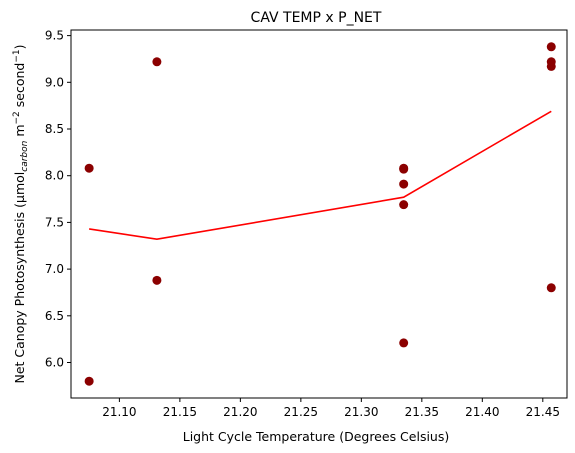 The width and height of the screenshot is (575, 453). What do you see at coordinates (331, 408) in the screenshot?
I see `x-axis: 21.10 21.15 21.20 21.25 21.30 21.35 21.40 21.45` at bounding box center [331, 408].